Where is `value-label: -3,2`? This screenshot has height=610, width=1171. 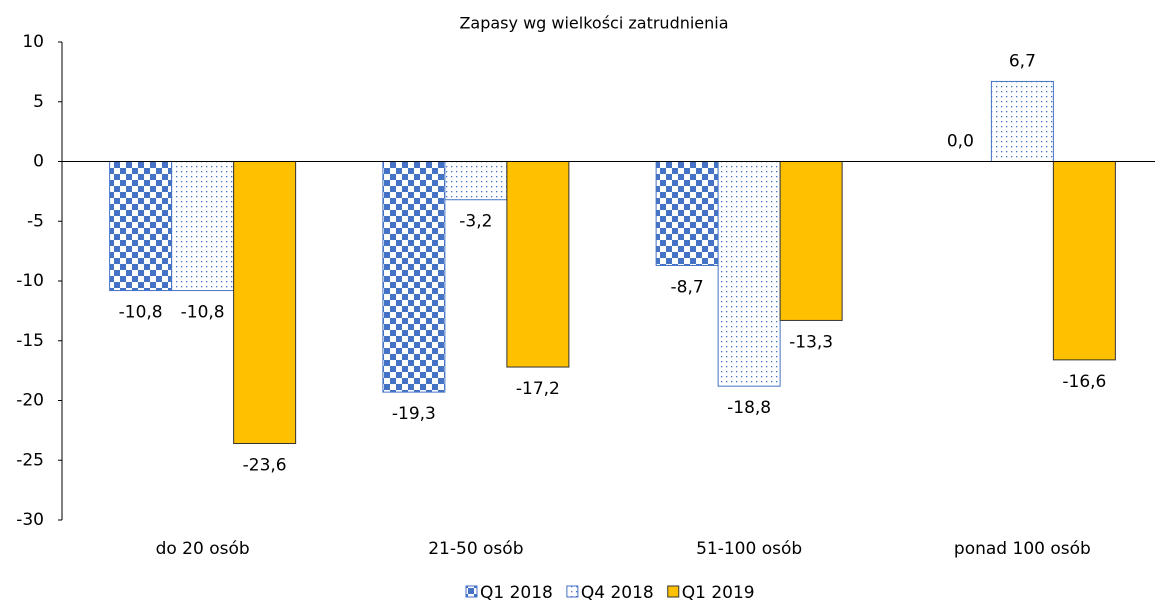
value-label: -3,2 is located at coordinates (475, 222).